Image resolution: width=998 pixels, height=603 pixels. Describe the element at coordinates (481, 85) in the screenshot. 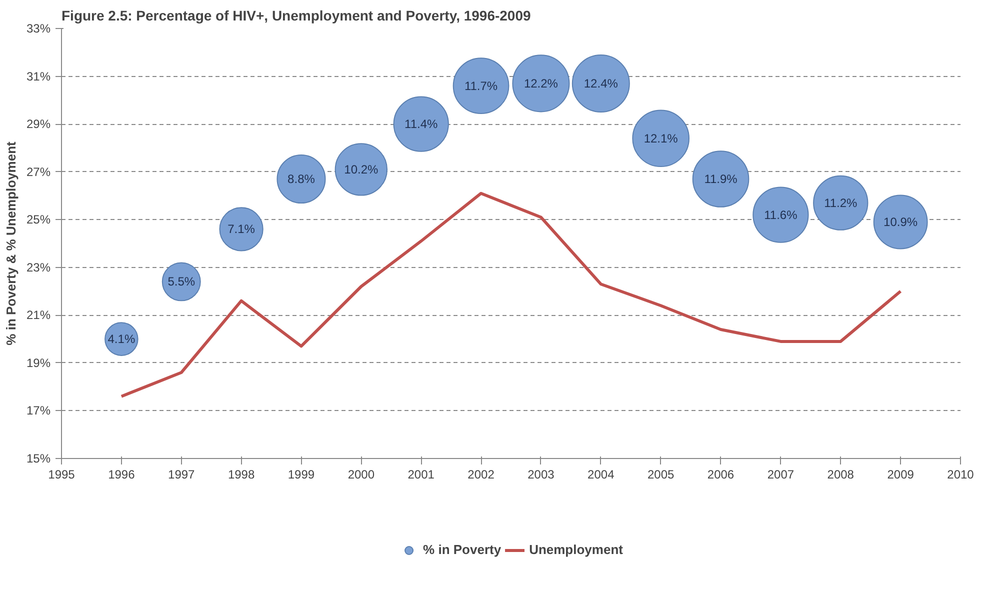

I see `data-label: 11.7%` at that location.